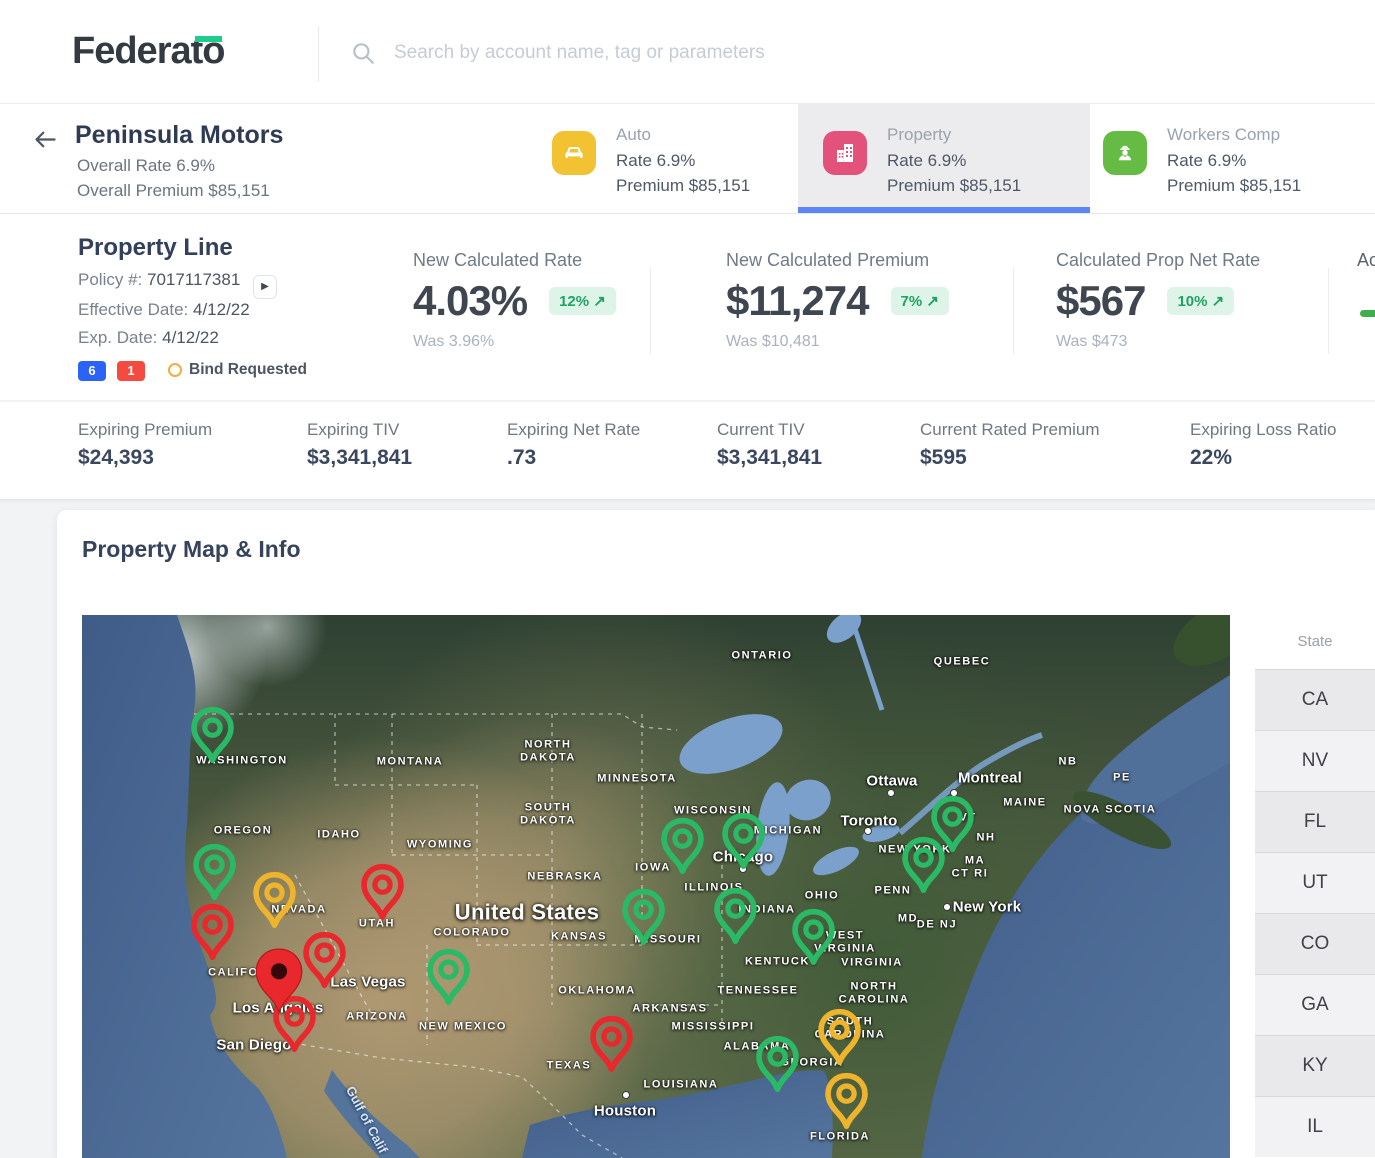  What do you see at coordinates (1315, 1065) in the screenshot?
I see `state-row-ky: KY` at bounding box center [1315, 1065].